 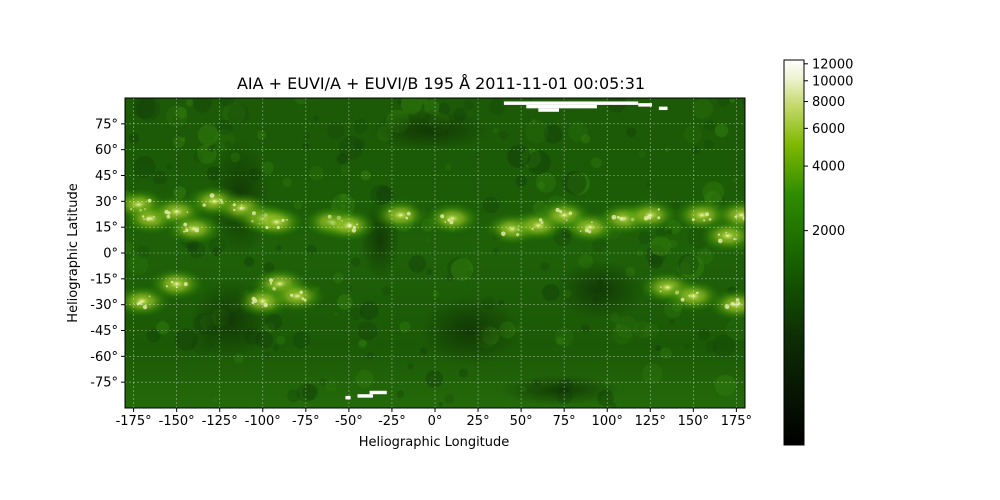 I want to click on x-tick-label: 175°, so click(x=736, y=421).